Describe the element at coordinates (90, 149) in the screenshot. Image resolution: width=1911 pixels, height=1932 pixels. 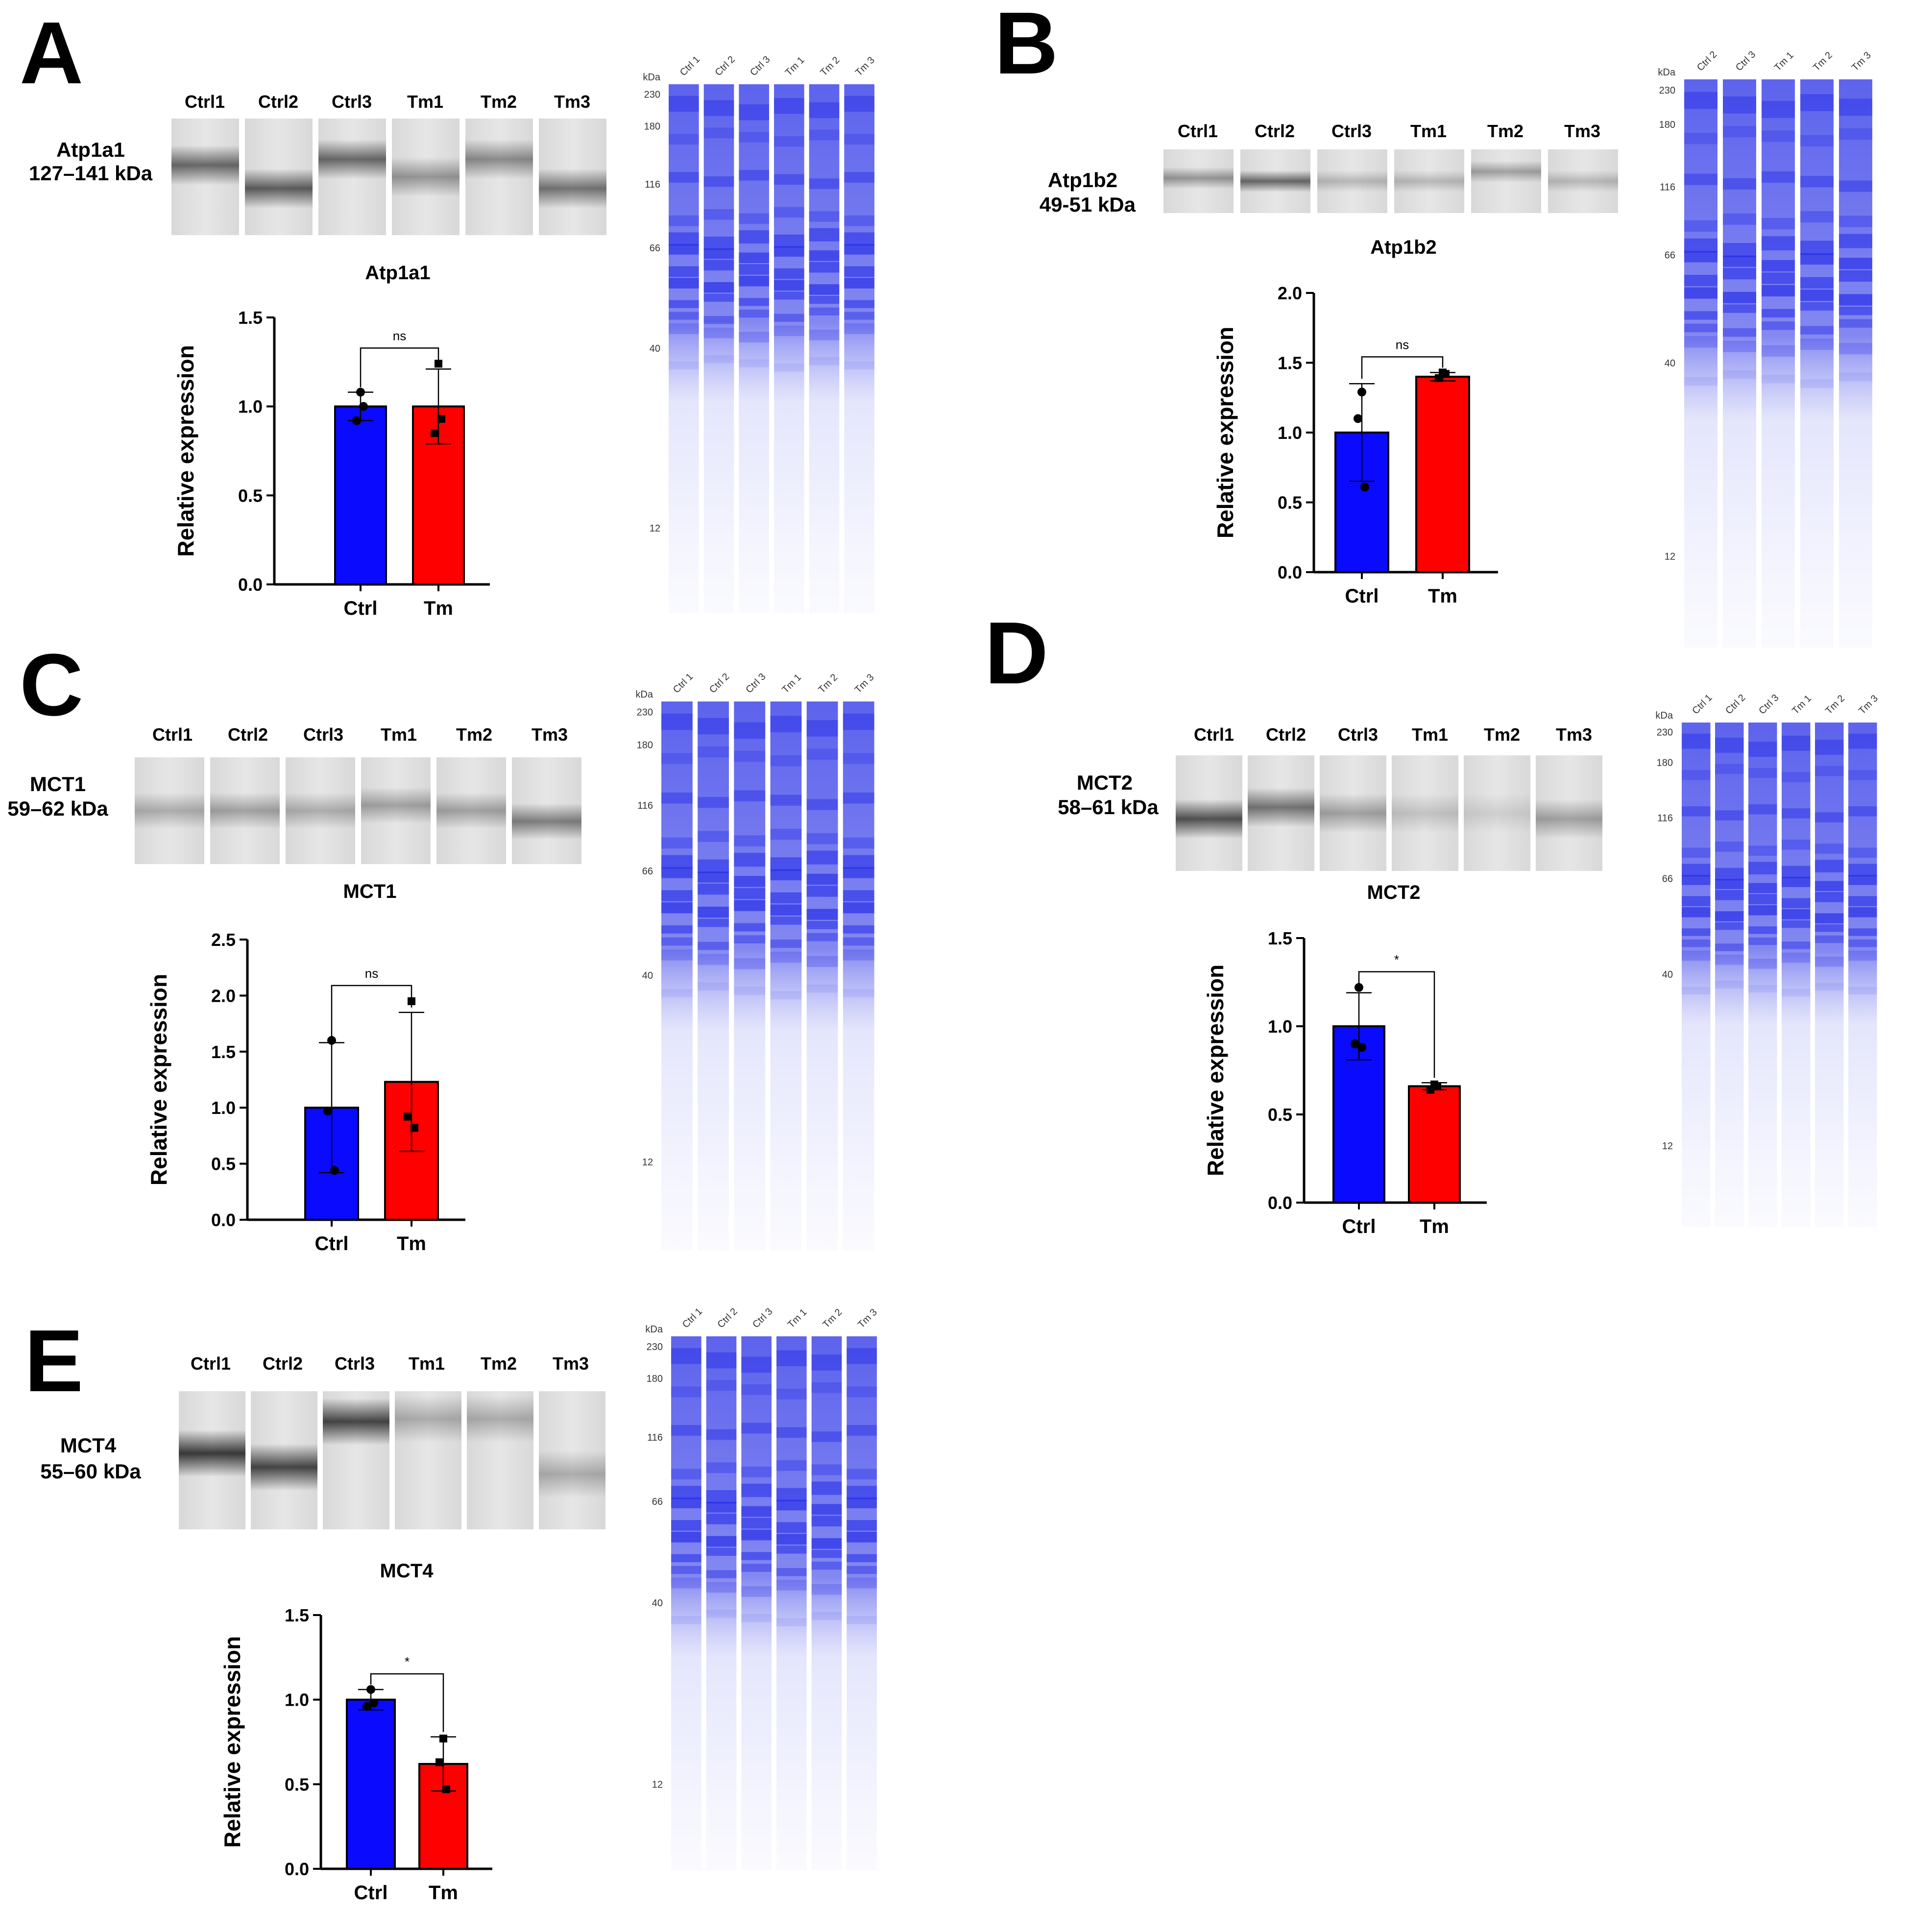
I see `protein-name: Atp1a1` at that location.